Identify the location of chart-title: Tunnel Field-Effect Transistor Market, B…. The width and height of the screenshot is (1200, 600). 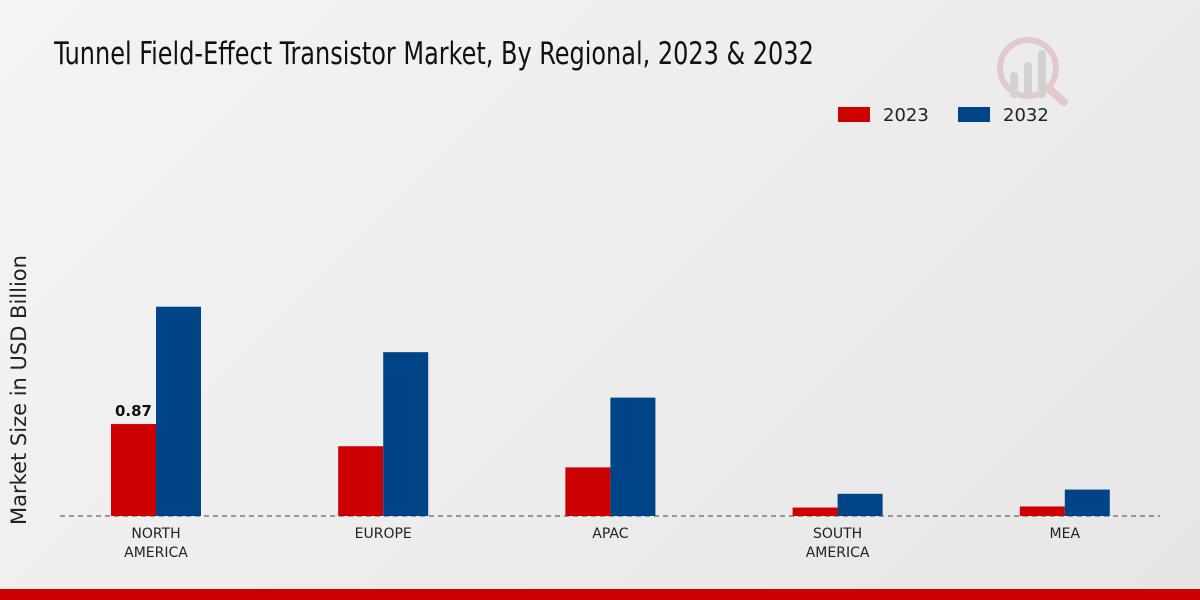
(434, 54).